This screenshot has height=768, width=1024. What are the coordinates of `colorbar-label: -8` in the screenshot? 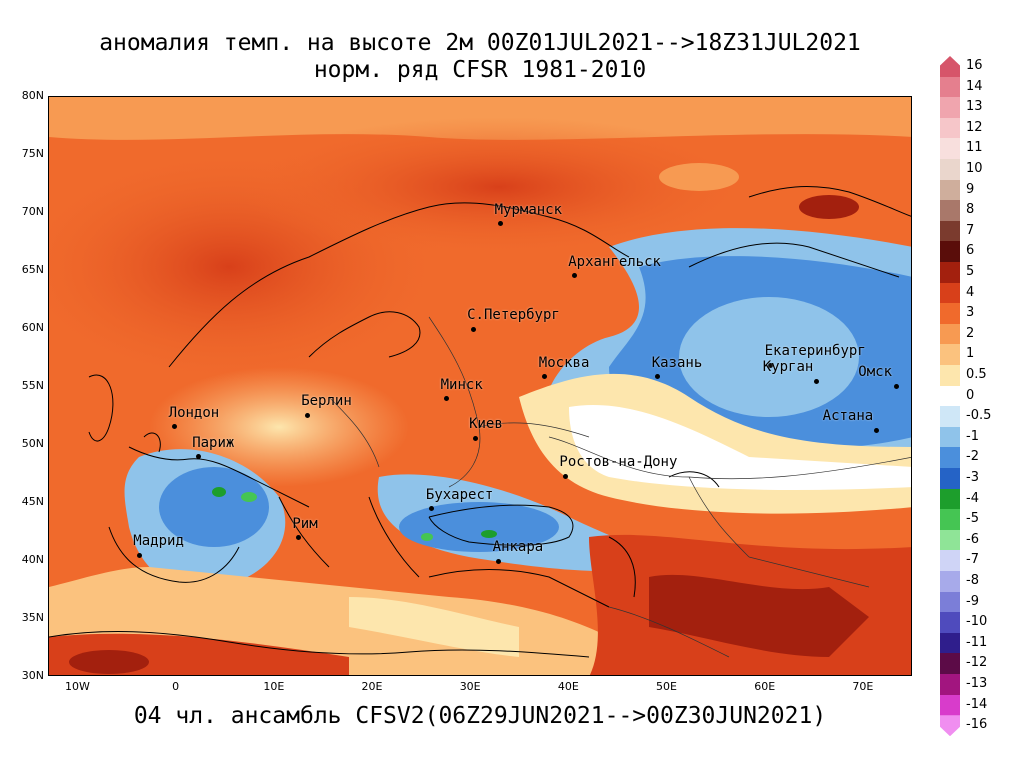 It's located at (972, 580).